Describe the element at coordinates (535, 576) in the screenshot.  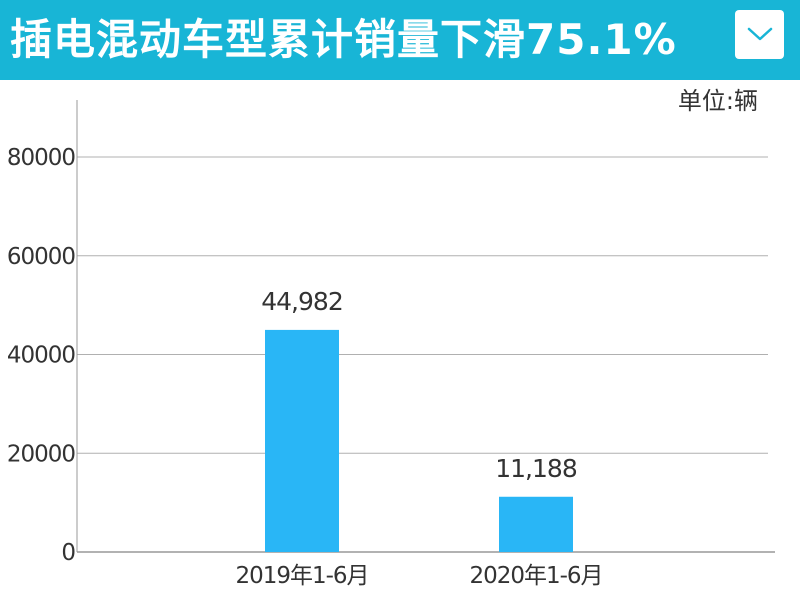
I see `x-tick-label: 2020年1-6月` at that location.